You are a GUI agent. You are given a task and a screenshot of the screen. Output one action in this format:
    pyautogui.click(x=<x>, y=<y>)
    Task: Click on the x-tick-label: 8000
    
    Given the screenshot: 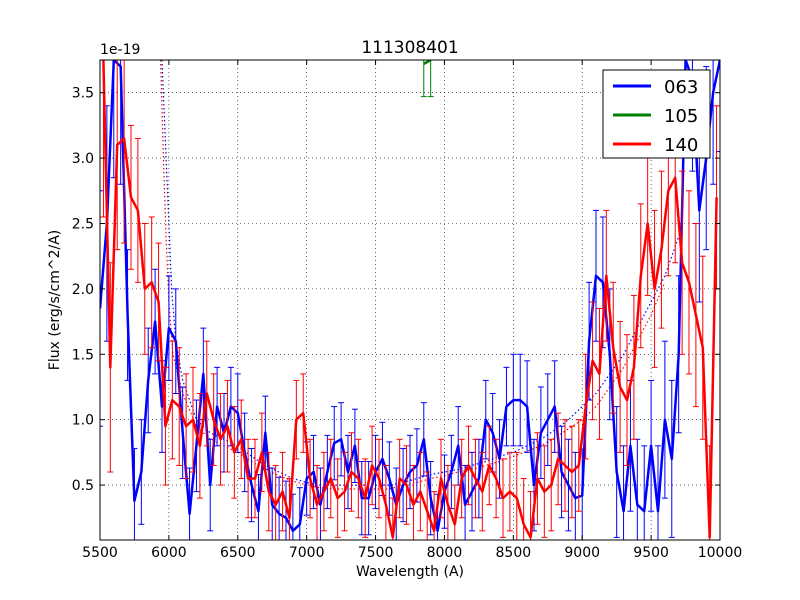 What is the action you would take?
    pyautogui.click(x=445, y=553)
    